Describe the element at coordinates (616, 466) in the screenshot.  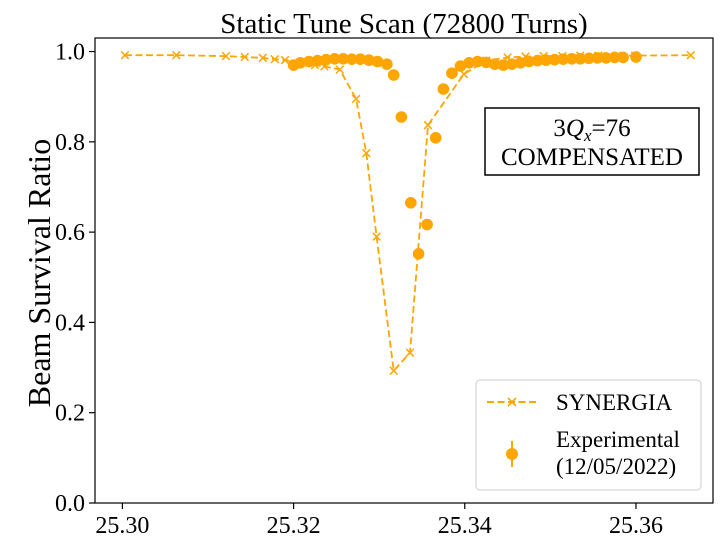
I see `legend-experimental-label-line2: (12/05/2022)` at that location.